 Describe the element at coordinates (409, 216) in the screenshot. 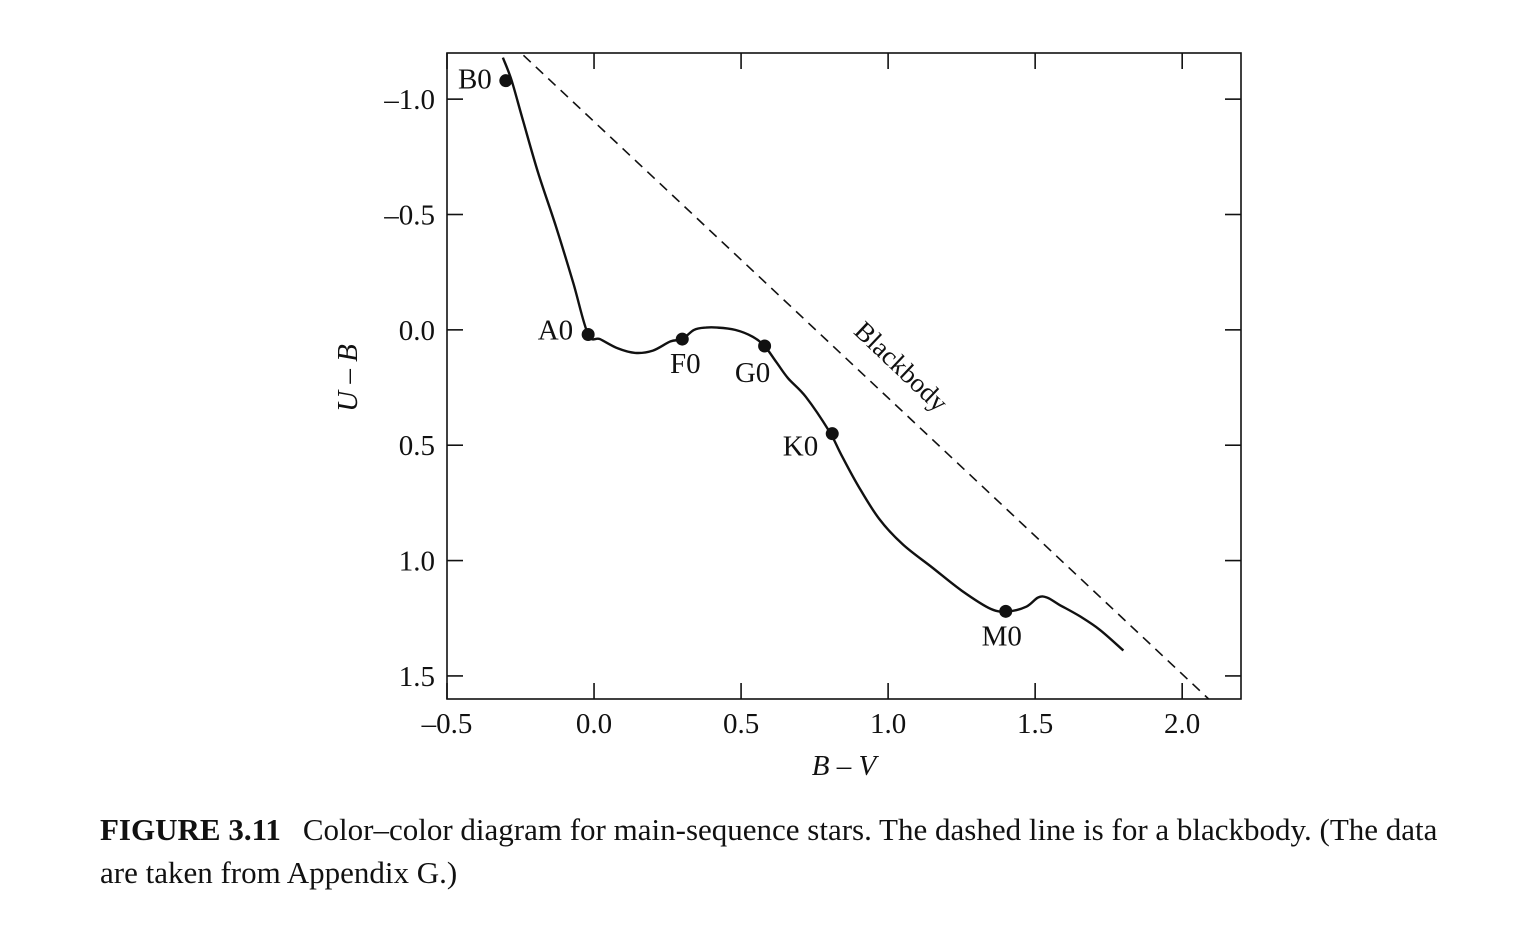

I see `y-tick-label: –0.5` at that location.